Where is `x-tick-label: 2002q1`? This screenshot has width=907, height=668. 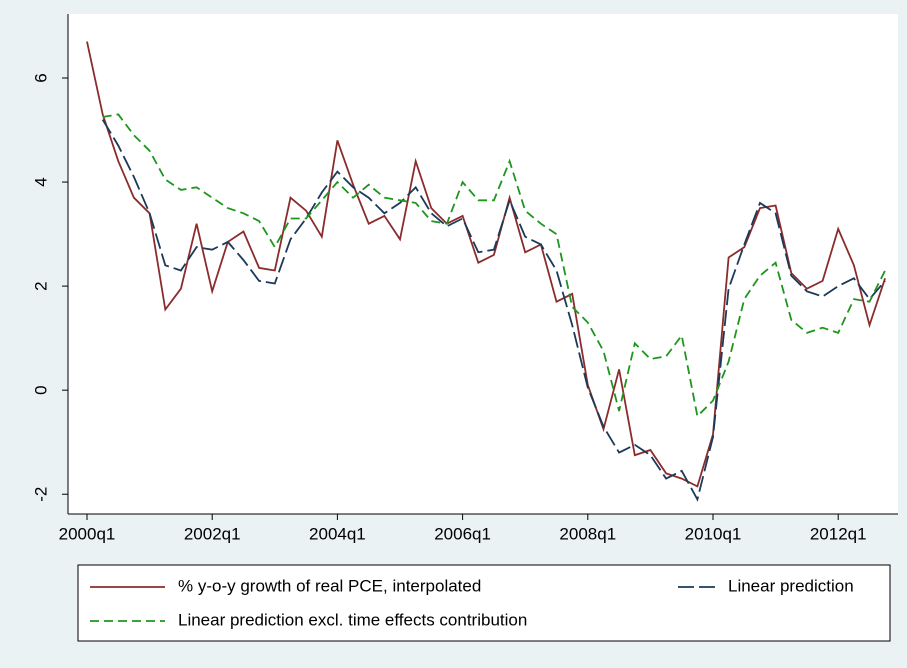 x-tick-label: 2002q1 is located at coordinates (212, 533).